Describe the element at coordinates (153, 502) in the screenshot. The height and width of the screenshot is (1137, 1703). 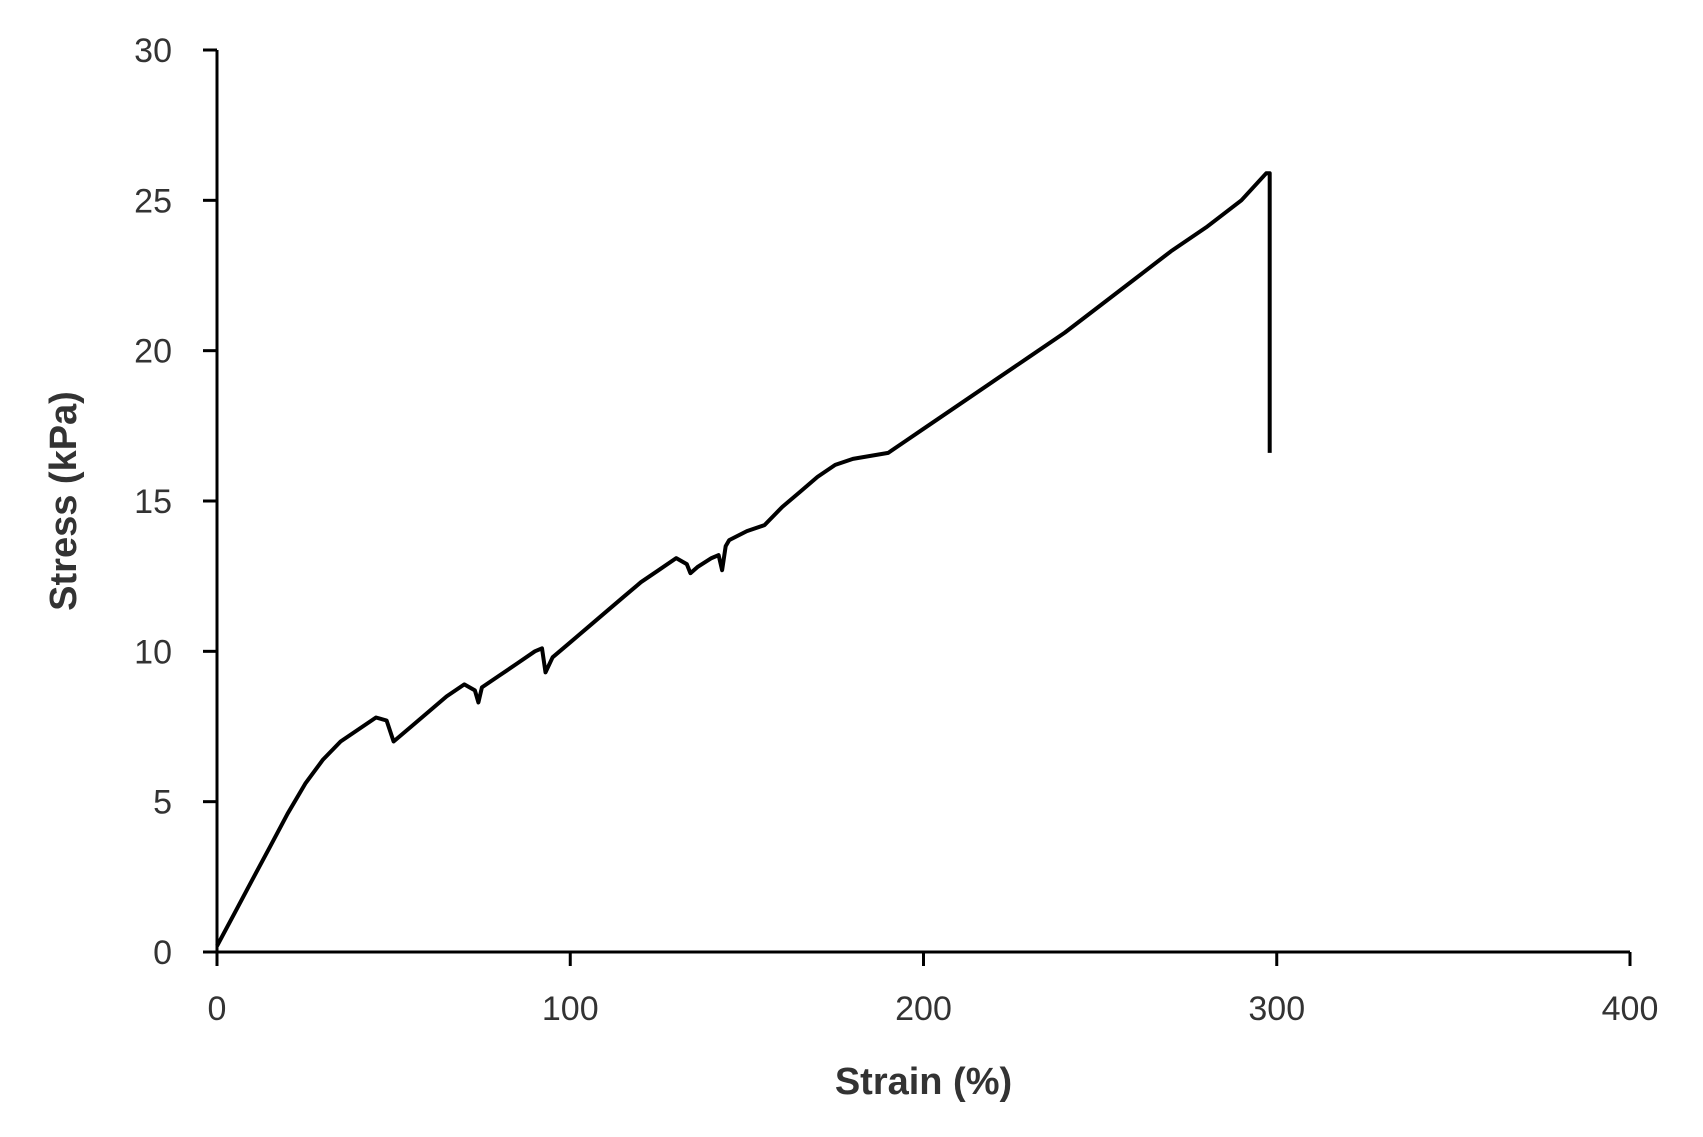
I see `y-tick-label: 15` at that location.